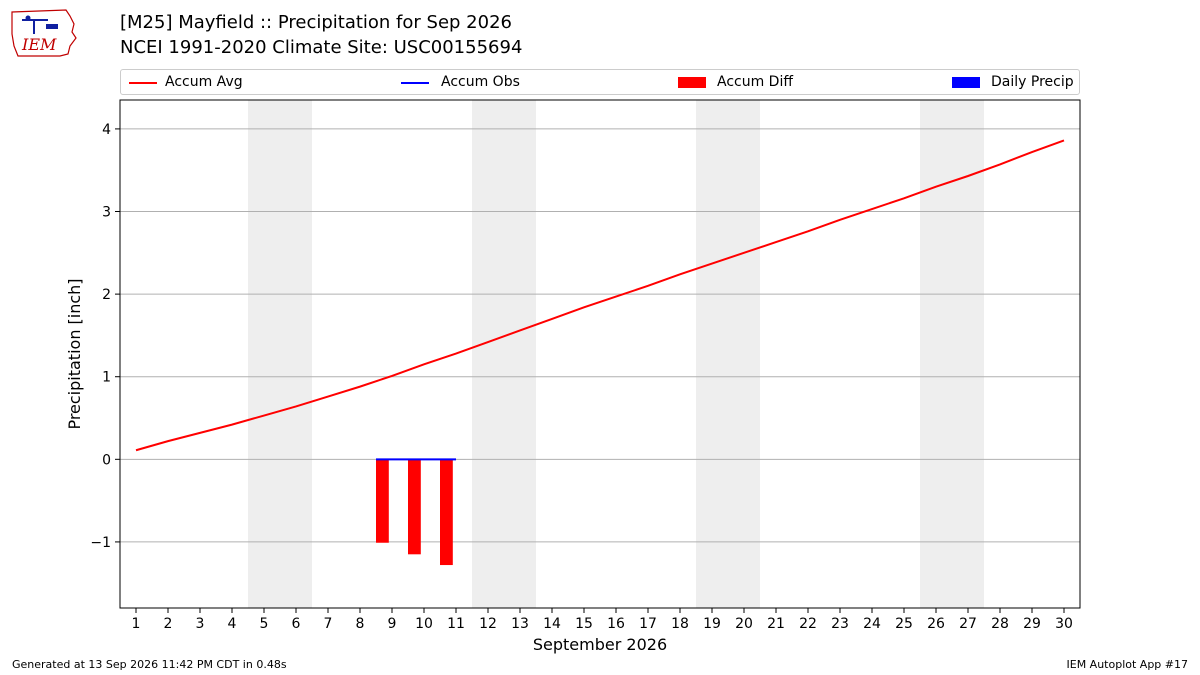 This screenshot has width=1200, height=675. I want to click on chart-subtitle: NCEI 1991-2020 Climate Site: USC00155694, so click(321, 47).